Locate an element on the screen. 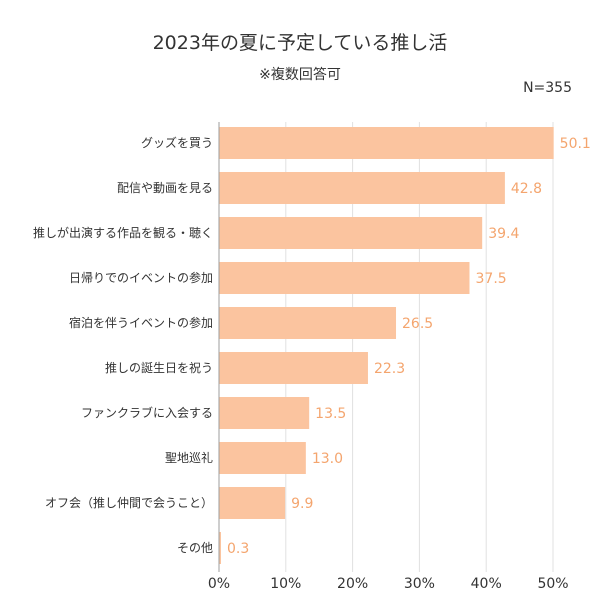 This screenshot has width=600, height=598. data-label: 0.3 is located at coordinates (238, 549).